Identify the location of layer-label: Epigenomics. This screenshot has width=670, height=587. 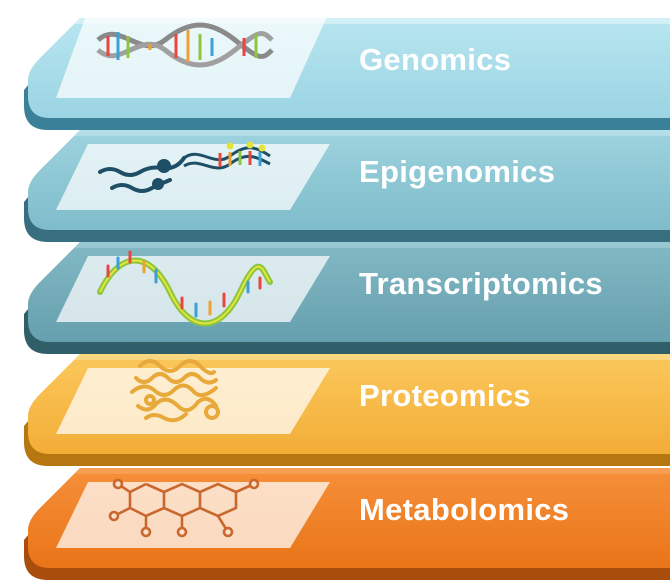
(457, 171).